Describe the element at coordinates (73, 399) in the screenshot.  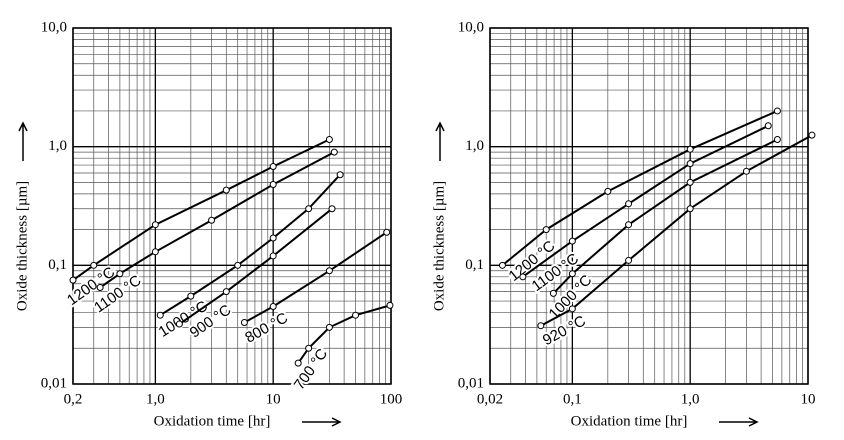
I see `x-tick-label: 0,2` at that location.